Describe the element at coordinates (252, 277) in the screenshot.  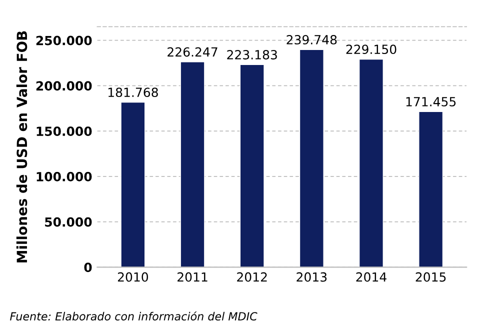
I see `x-tick-label: 2012` at that location.